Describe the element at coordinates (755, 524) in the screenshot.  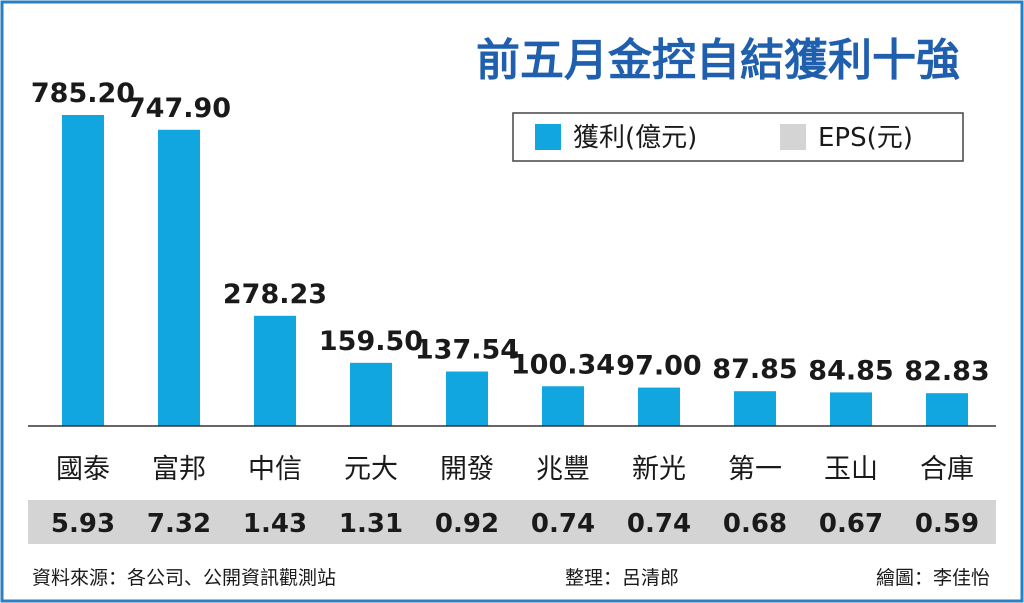
I see `eps-label-7: 0.68` at that location.